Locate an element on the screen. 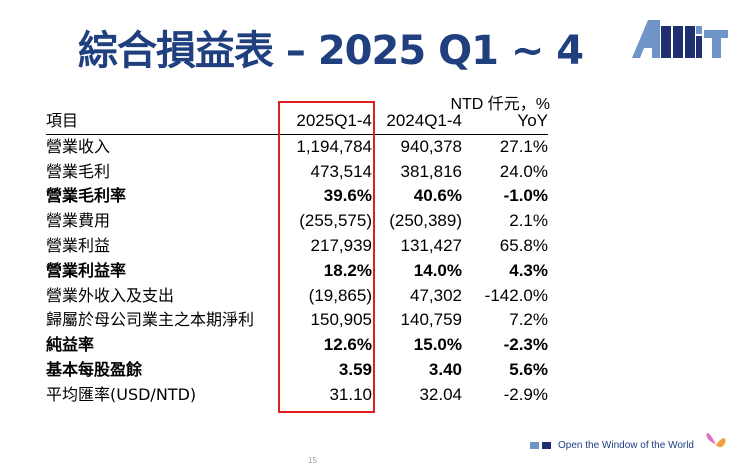 The image size is (740, 466). table-row: 平均匯率(USD/NTD) 31.10 32.04 -2.9% is located at coordinates (297, 395).